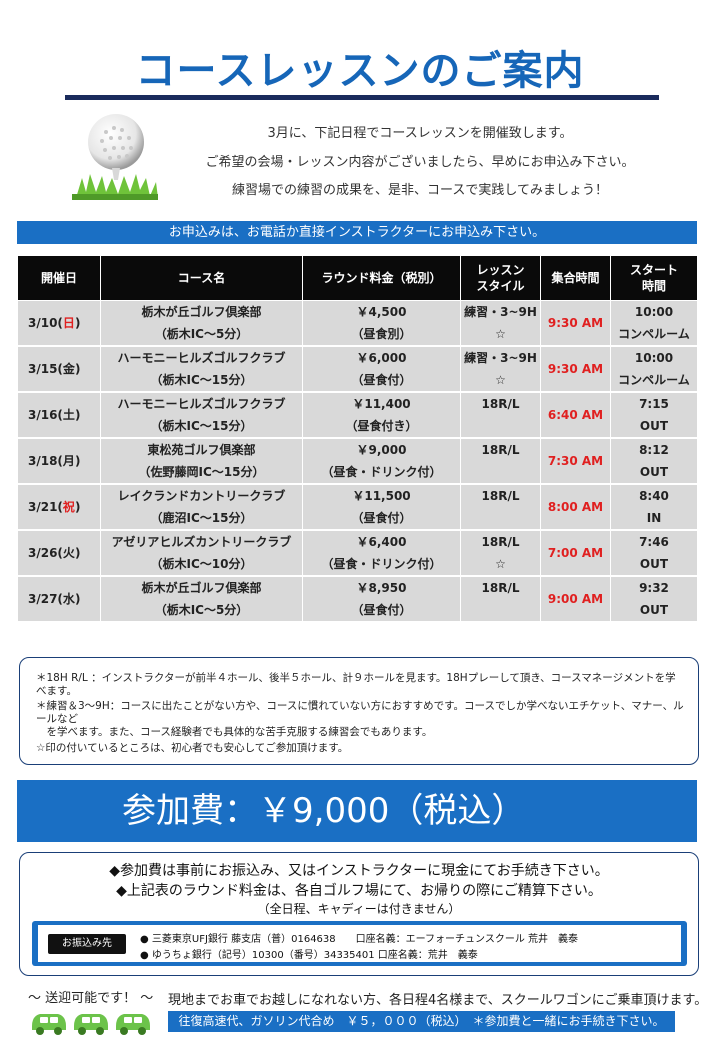 This screenshot has height=1040, width=720. Describe the element at coordinates (381, 450) in the screenshot. I see `round-fee: ￥9,000` at that location.